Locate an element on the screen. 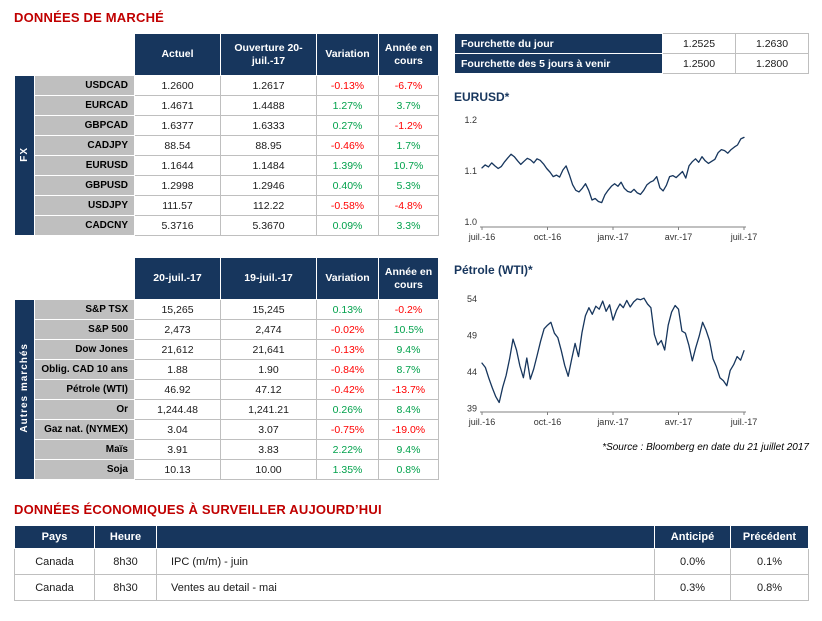  table-row: Gaz nat. (NYMEX) 3.04 3.07 -0.75% -19.0% is located at coordinates (227, 429).